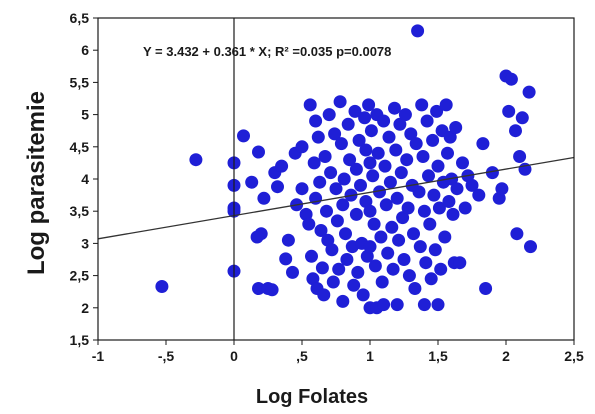 The image size is (595, 414). What do you see at coordinates (36, 183) in the screenshot?
I see `y-axis-label: Log parasitemie` at bounding box center [36, 183].